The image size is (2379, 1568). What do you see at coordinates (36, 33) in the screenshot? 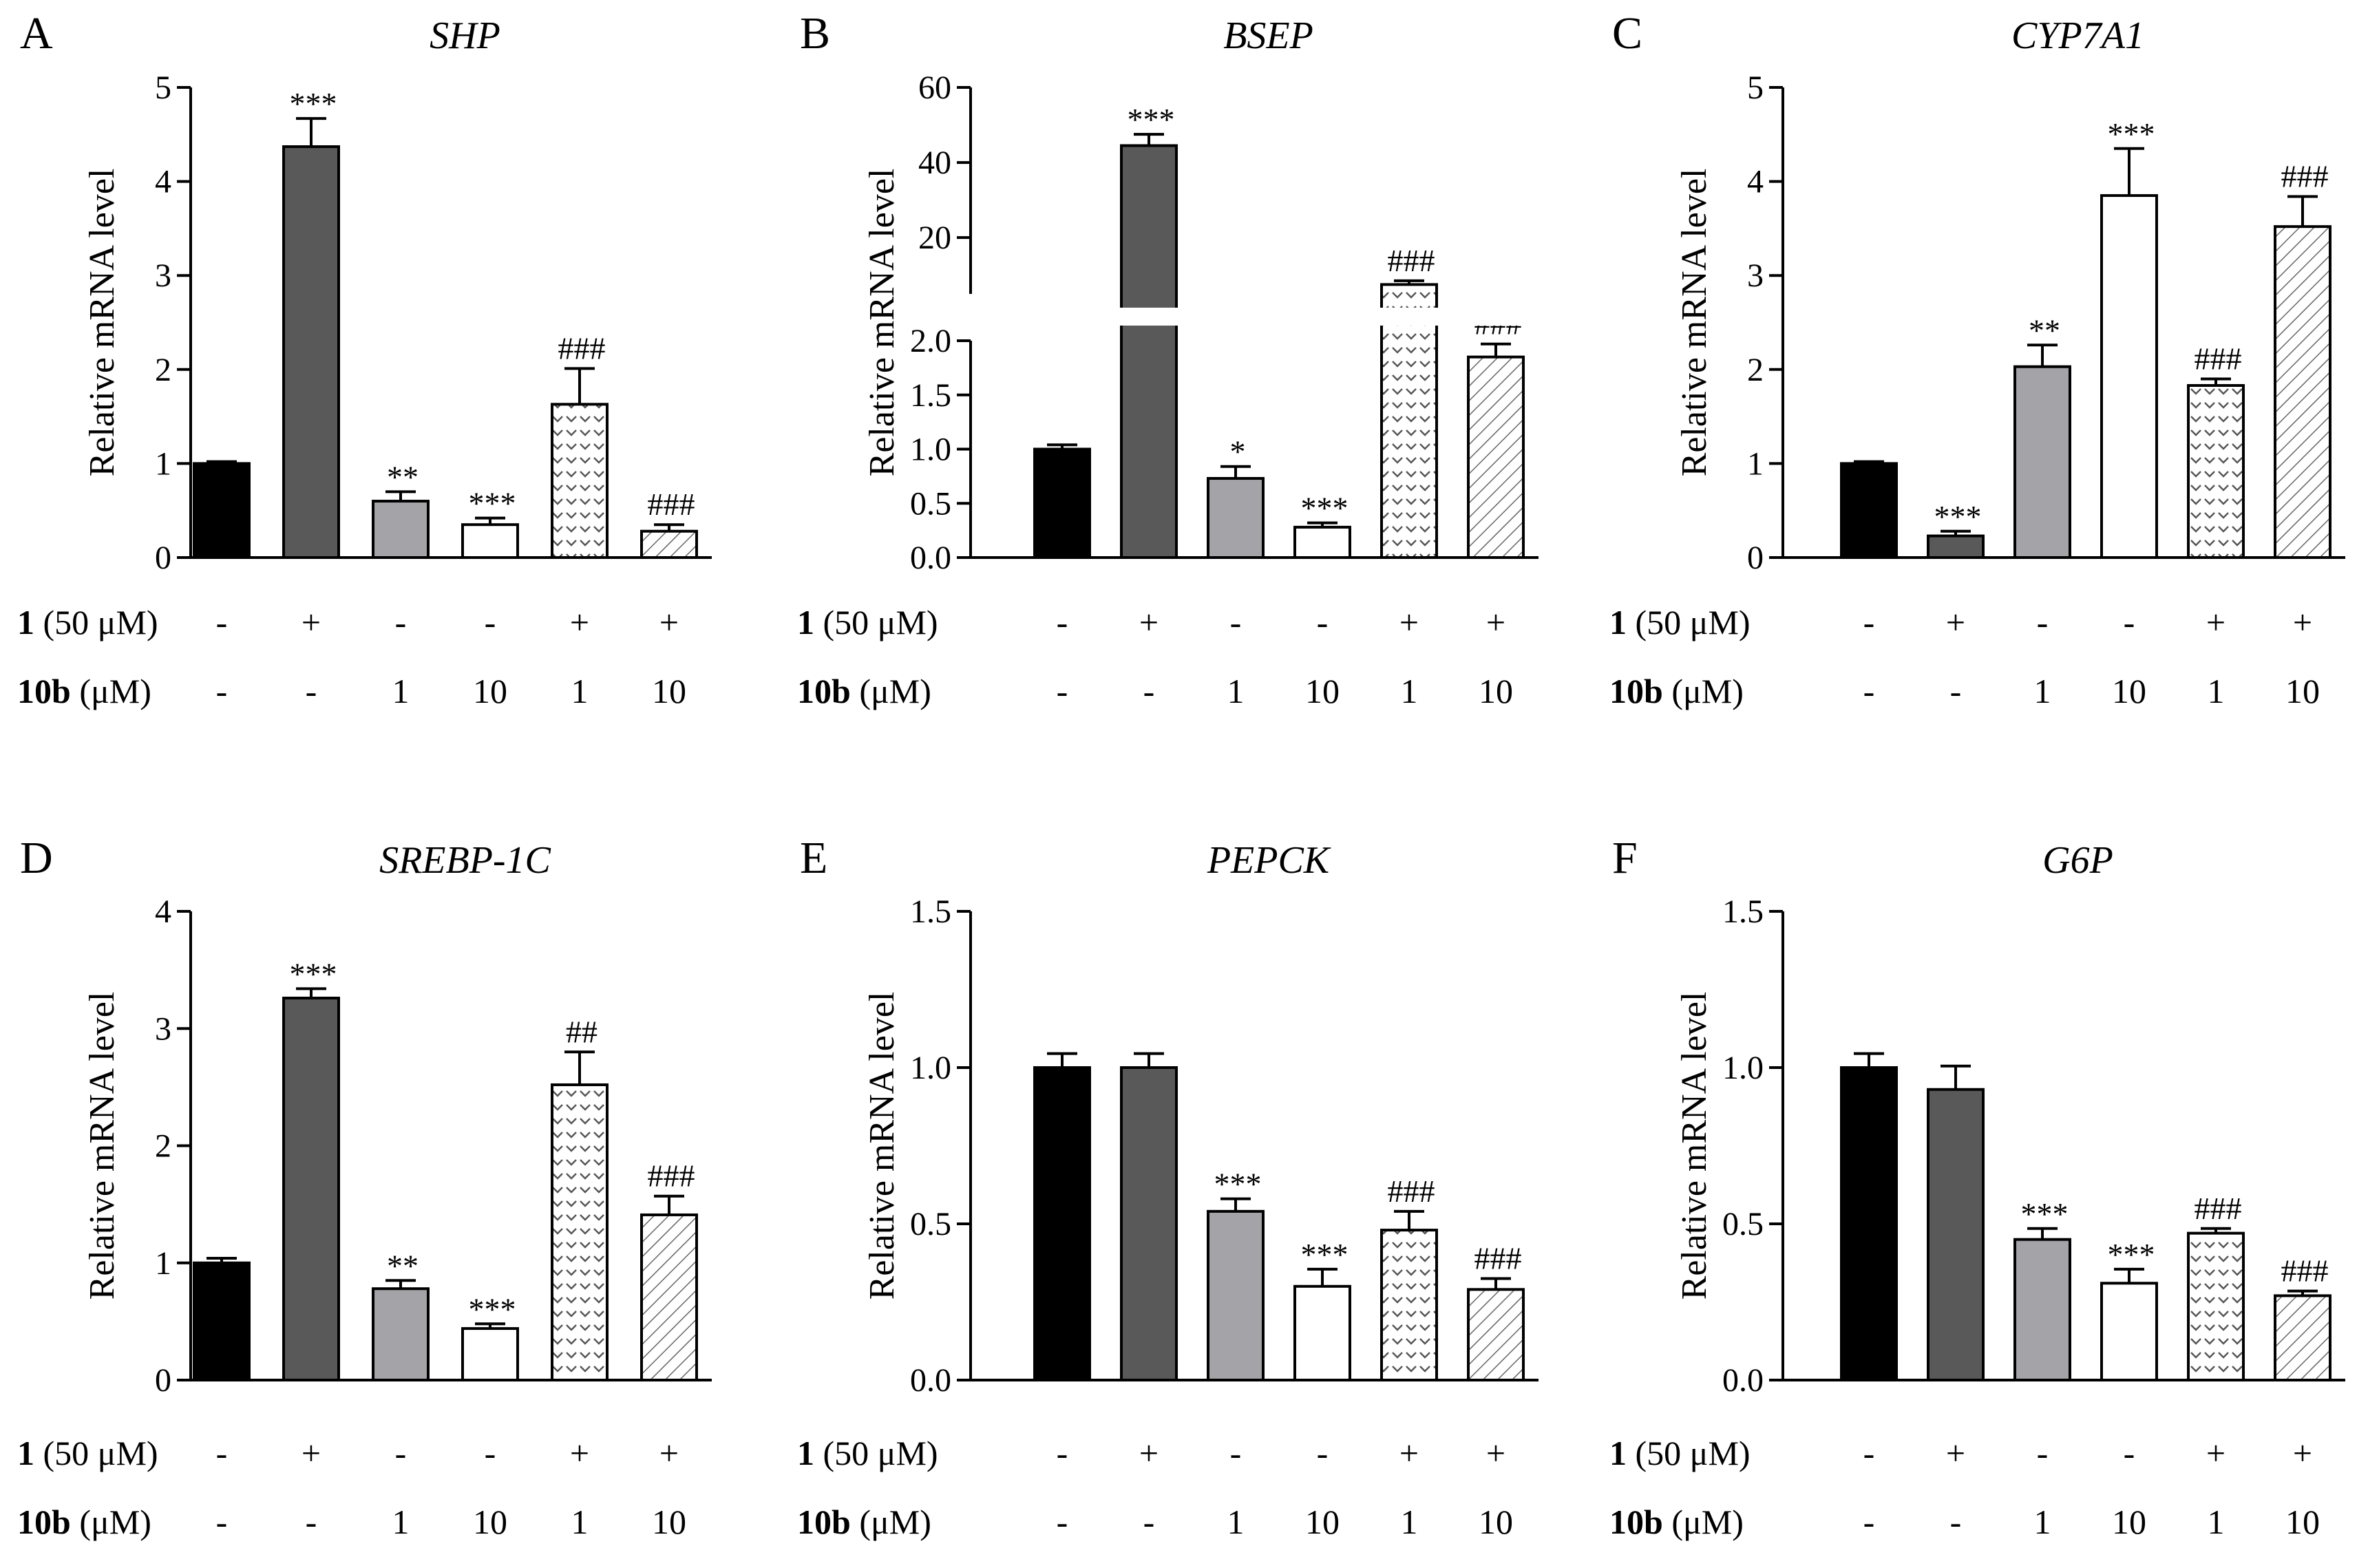
I see `panel-letter: A` at bounding box center [36, 33].